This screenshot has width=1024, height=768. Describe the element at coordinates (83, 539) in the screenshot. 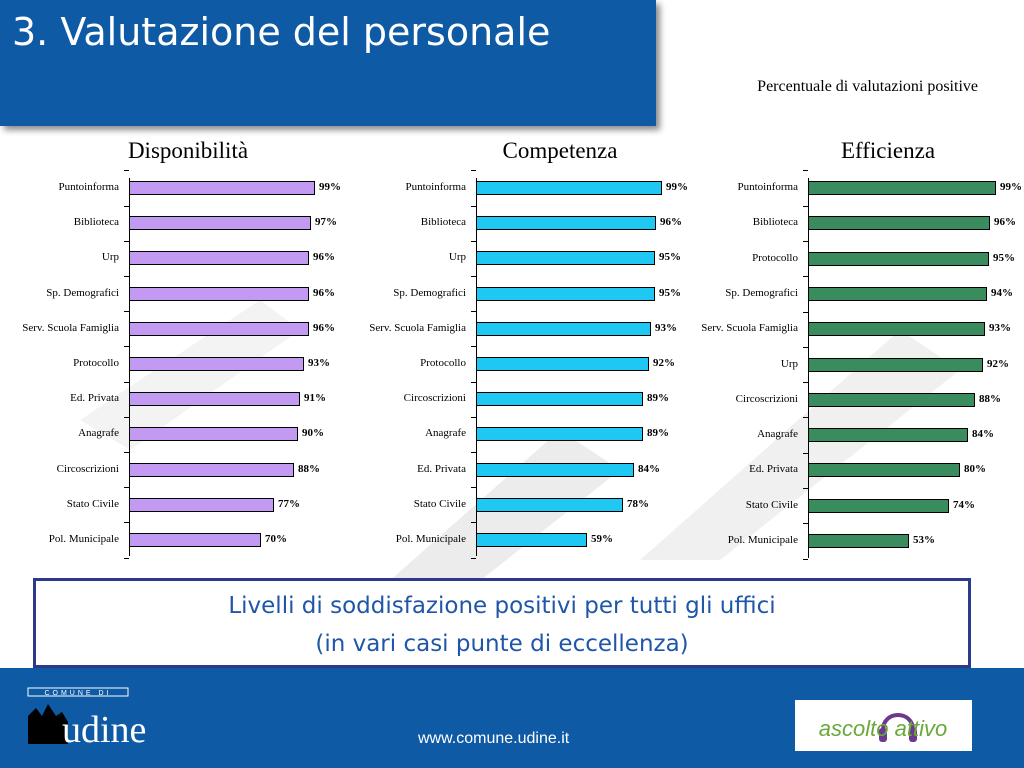

I see `category-label-pol-municipale: Pol. Municipale` at that location.